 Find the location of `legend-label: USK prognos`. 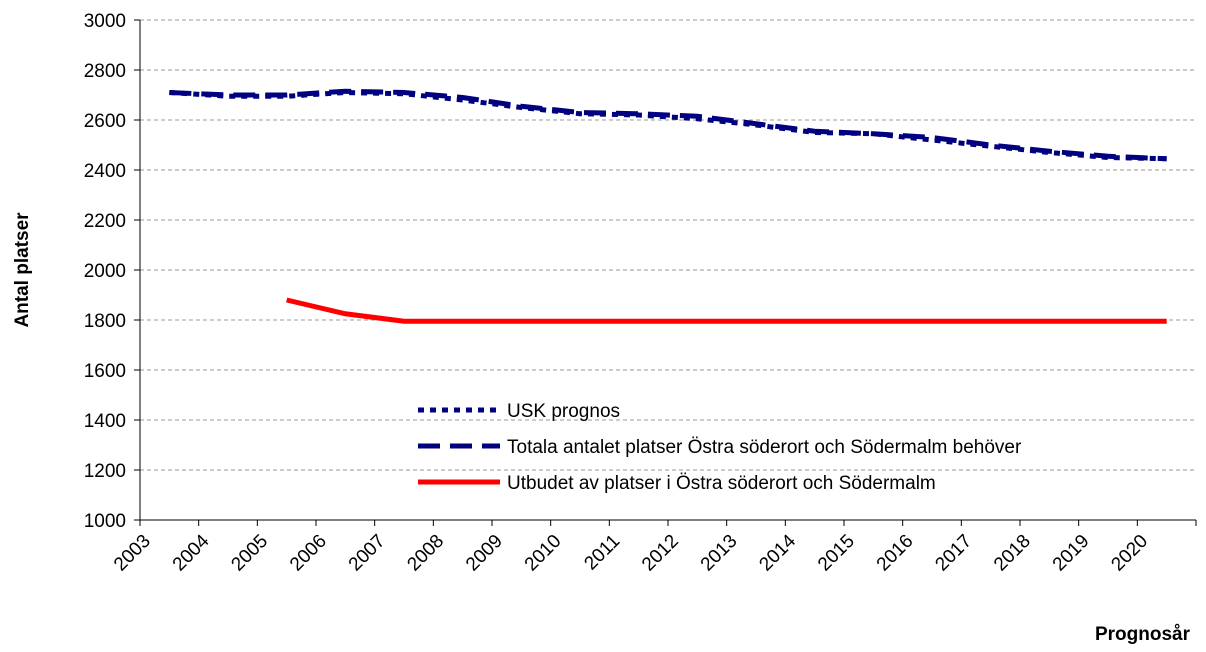

legend-label: USK prognos is located at coordinates (563, 411).